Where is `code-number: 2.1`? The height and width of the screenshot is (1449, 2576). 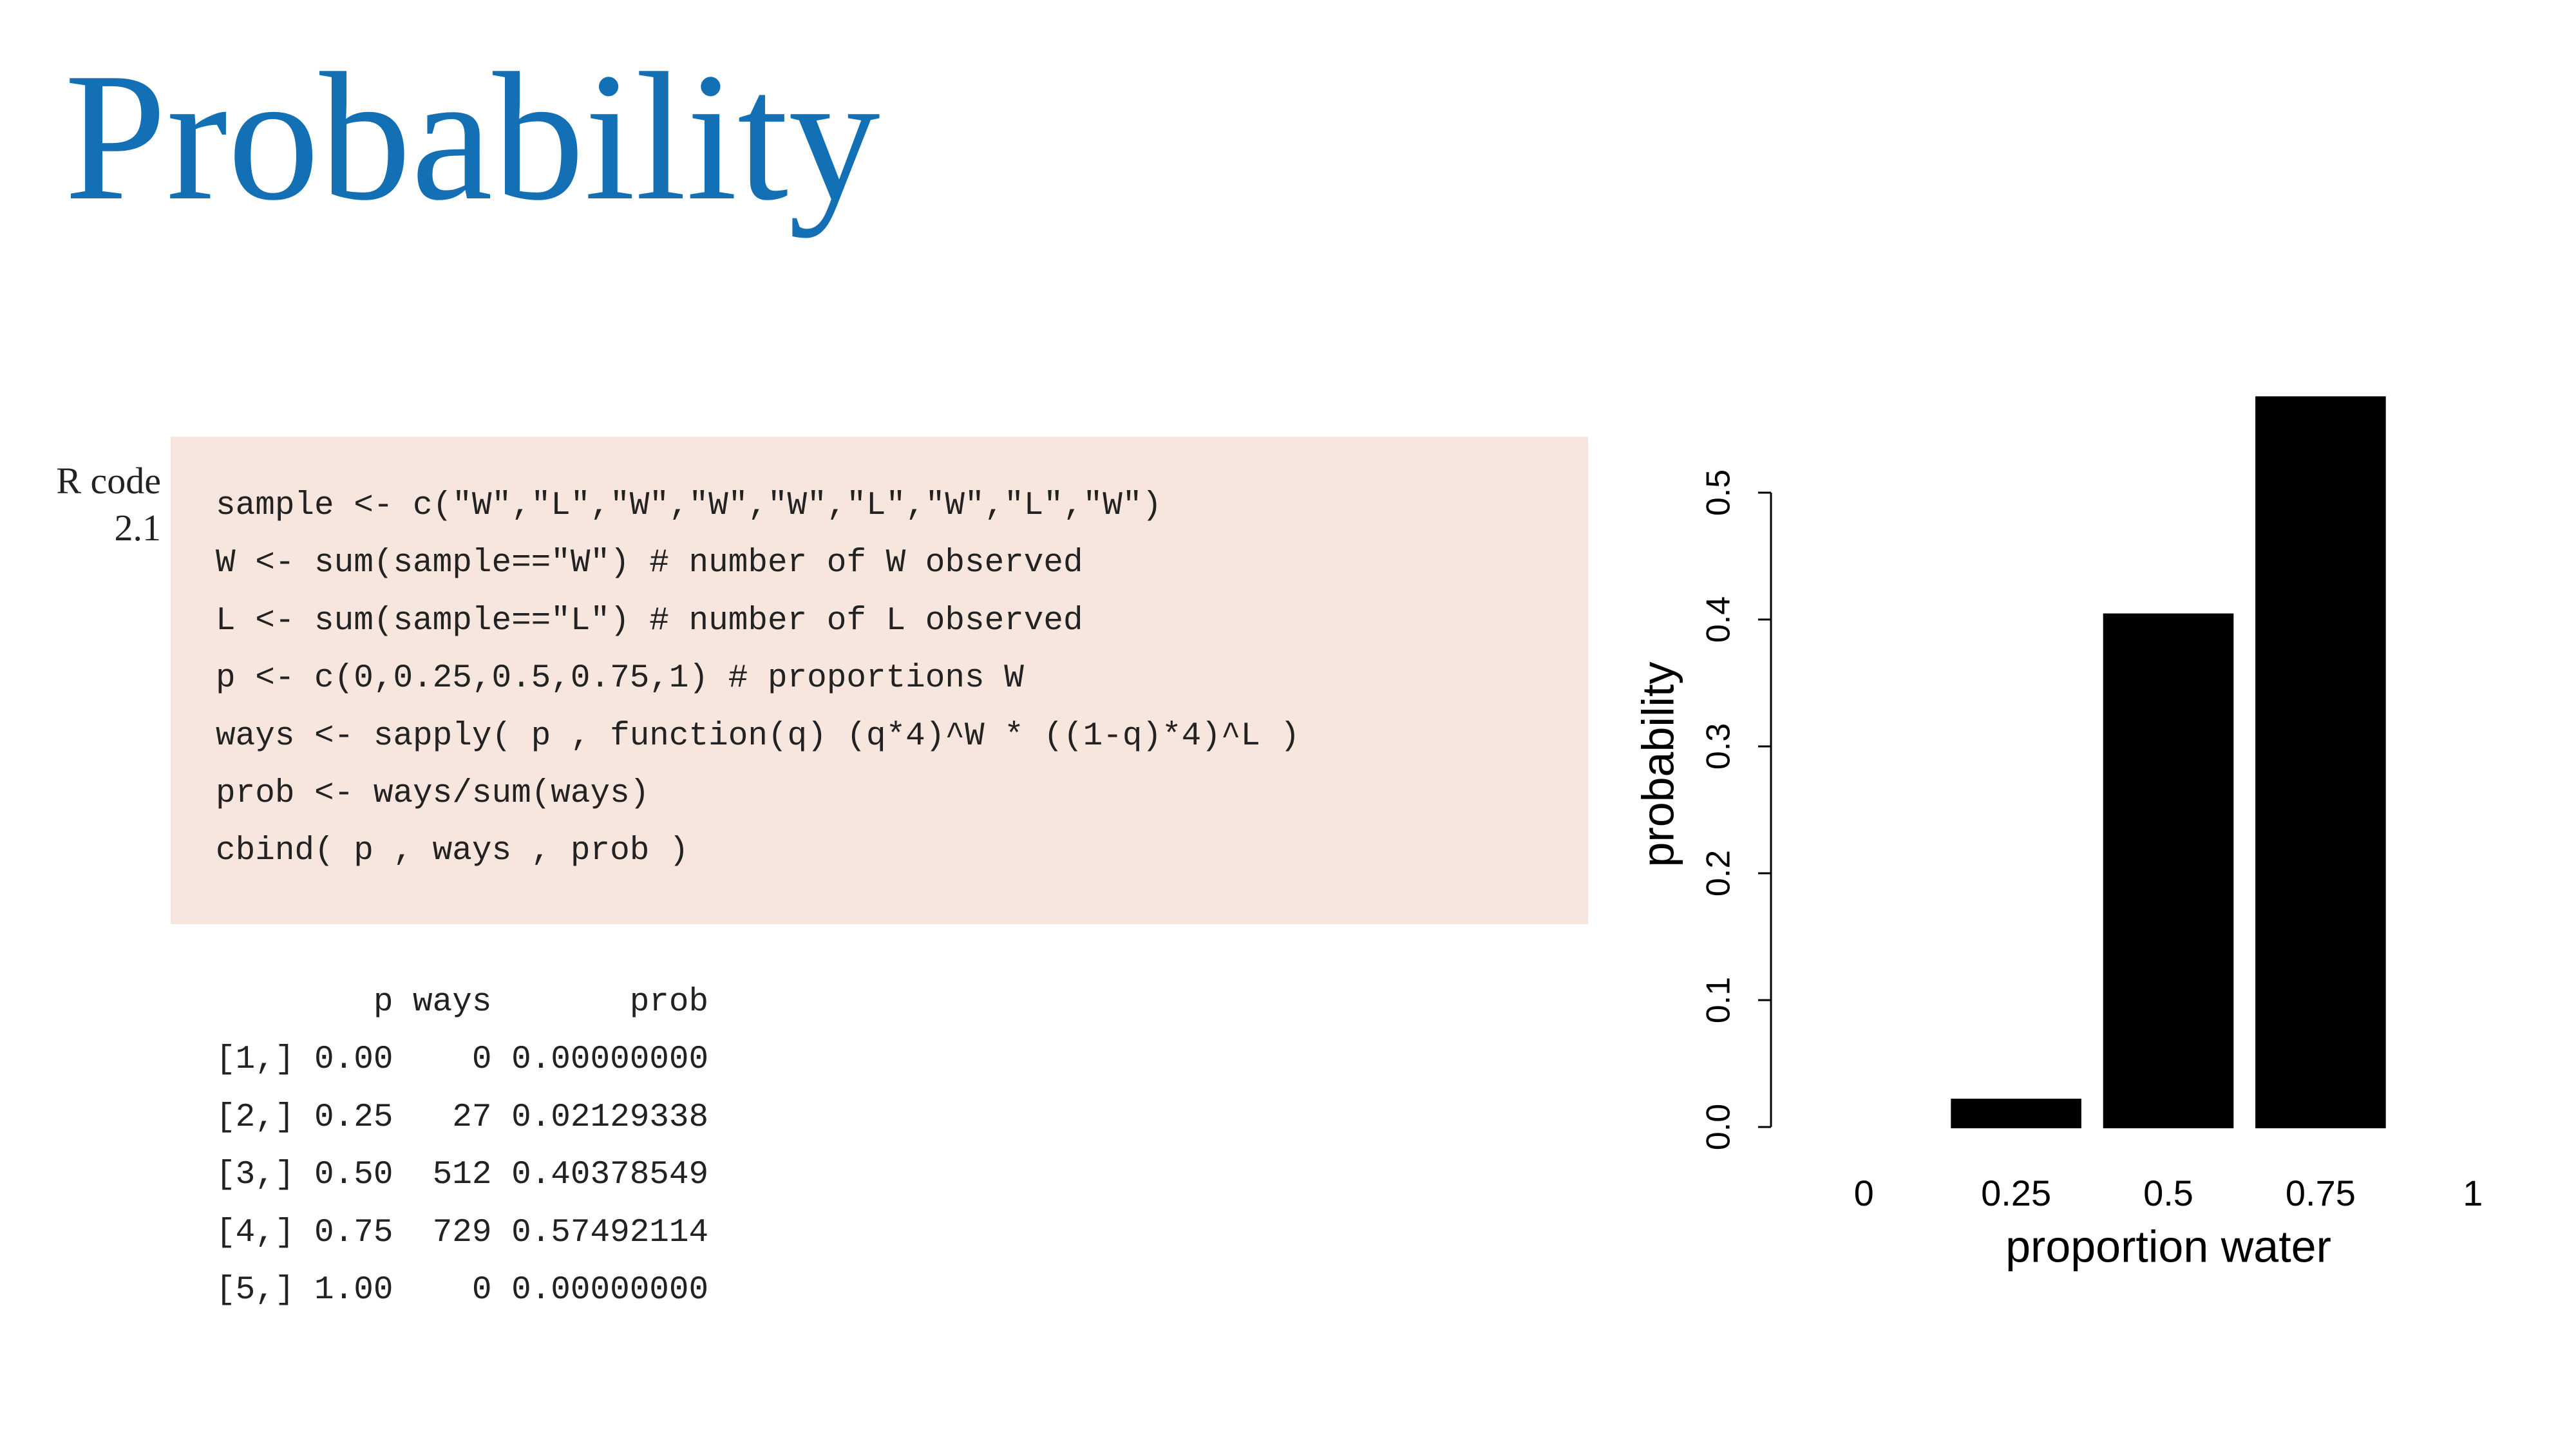
code-number: 2.1 is located at coordinates (138, 528).